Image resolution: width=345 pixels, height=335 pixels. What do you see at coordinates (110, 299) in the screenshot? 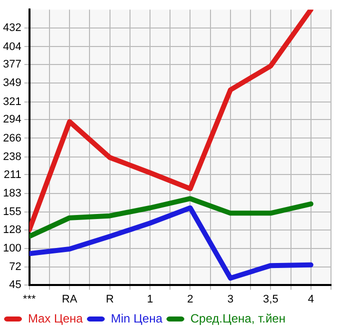
I see `x-tick-label: R` at bounding box center [110, 299].